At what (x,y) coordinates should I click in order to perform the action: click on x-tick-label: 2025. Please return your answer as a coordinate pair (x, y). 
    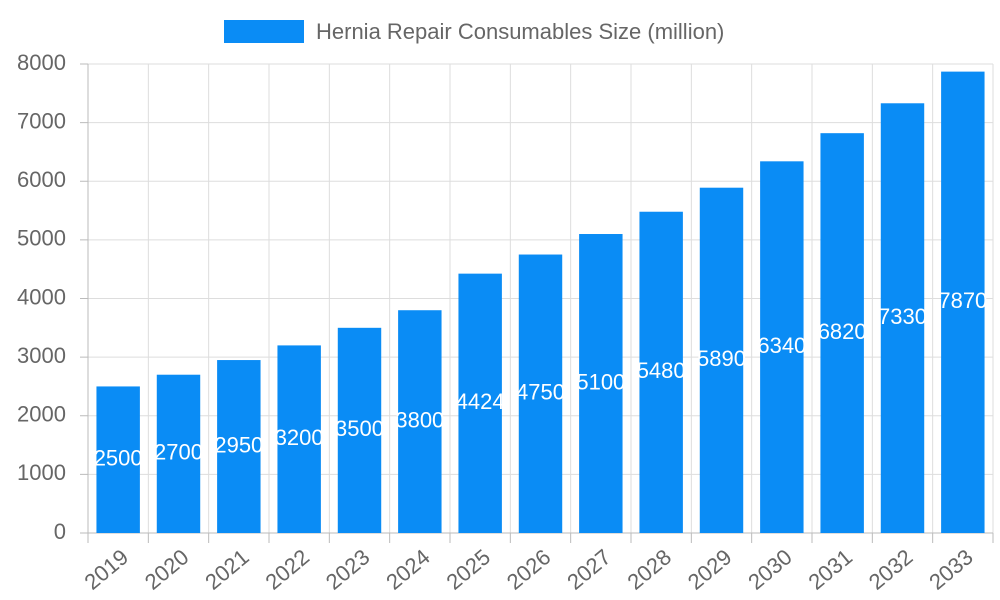
    Looking at the image, I should click on (469, 569).